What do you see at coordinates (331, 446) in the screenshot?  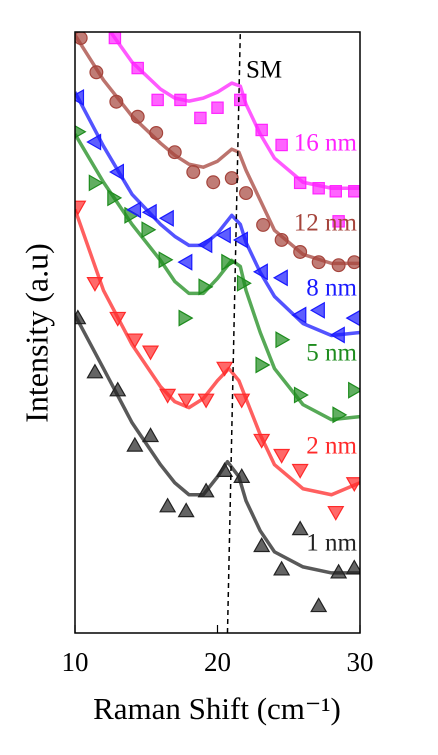 I see `series-label: 2 nm` at bounding box center [331, 446].